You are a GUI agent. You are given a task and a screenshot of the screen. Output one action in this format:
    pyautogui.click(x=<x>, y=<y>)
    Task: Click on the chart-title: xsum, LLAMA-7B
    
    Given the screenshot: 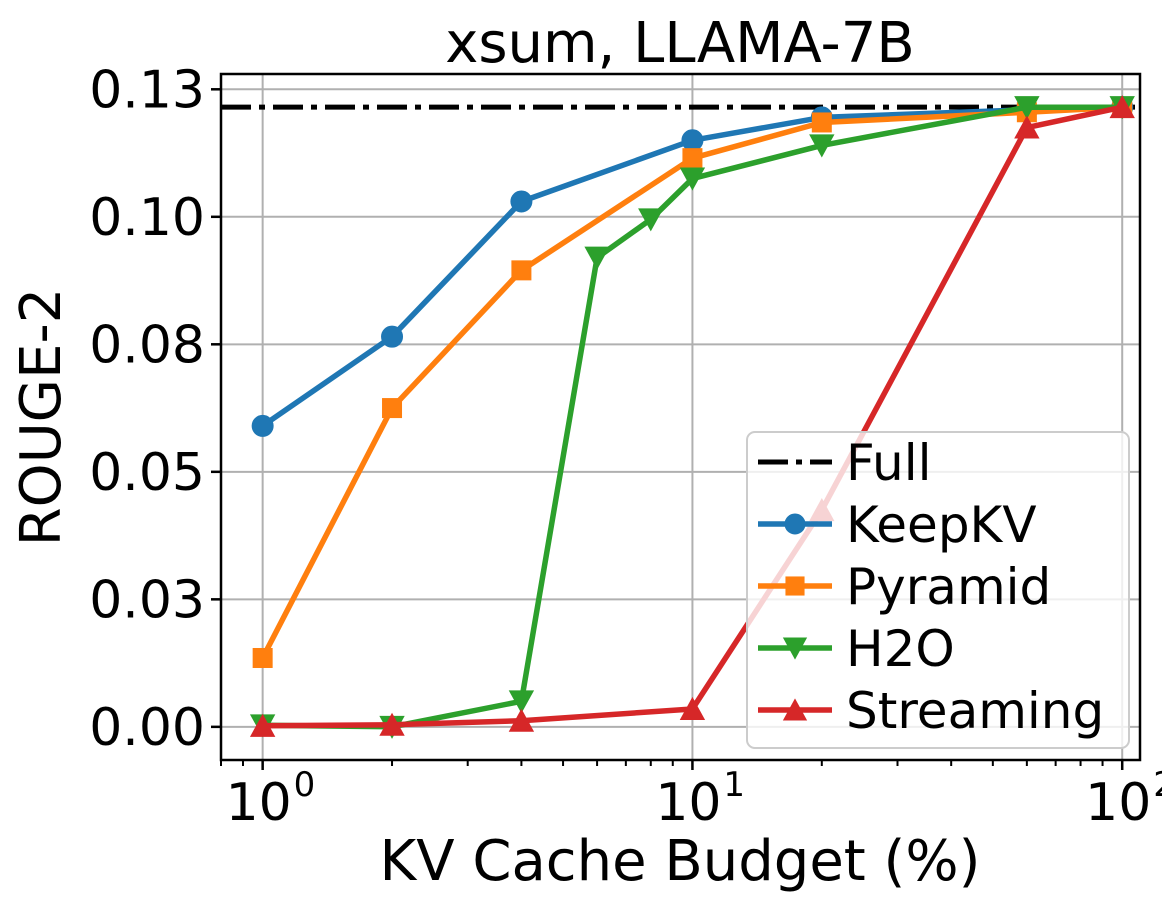 What is the action you would take?
    pyautogui.click(x=680, y=43)
    